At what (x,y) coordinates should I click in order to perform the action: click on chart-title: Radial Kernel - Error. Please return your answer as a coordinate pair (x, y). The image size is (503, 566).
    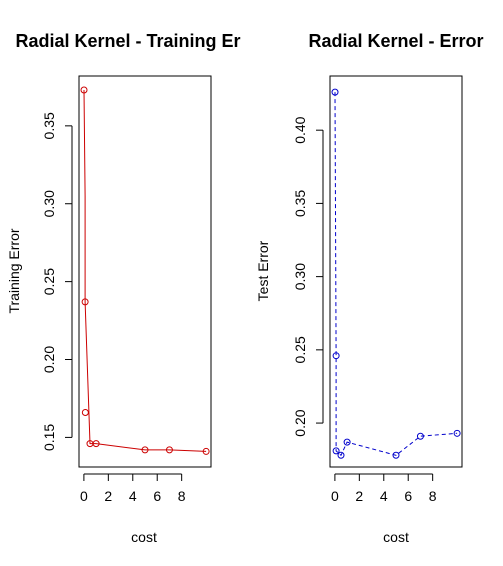
    Looking at the image, I should click on (395, 41).